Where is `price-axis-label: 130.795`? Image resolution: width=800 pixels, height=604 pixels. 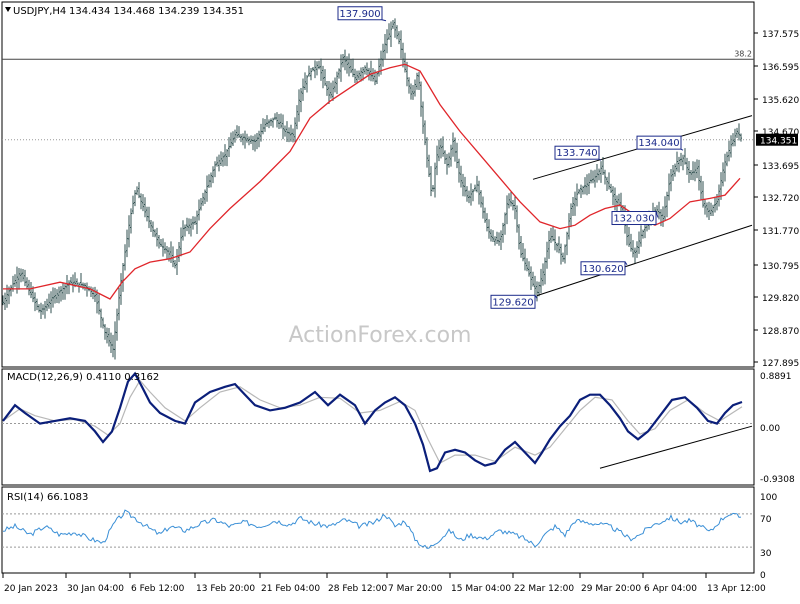 price-axis-label: 130.795 is located at coordinates (780, 267).